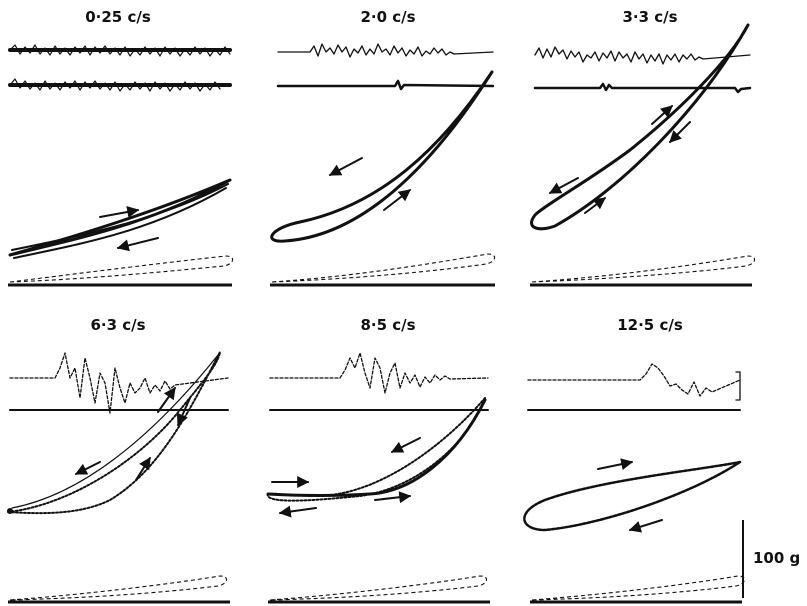 The width and height of the screenshot is (807, 606). What do you see at coordinates (776, 558) in the screenshot?
I see `scale-bar-label: 100 g` at bounding box center [776, 558].